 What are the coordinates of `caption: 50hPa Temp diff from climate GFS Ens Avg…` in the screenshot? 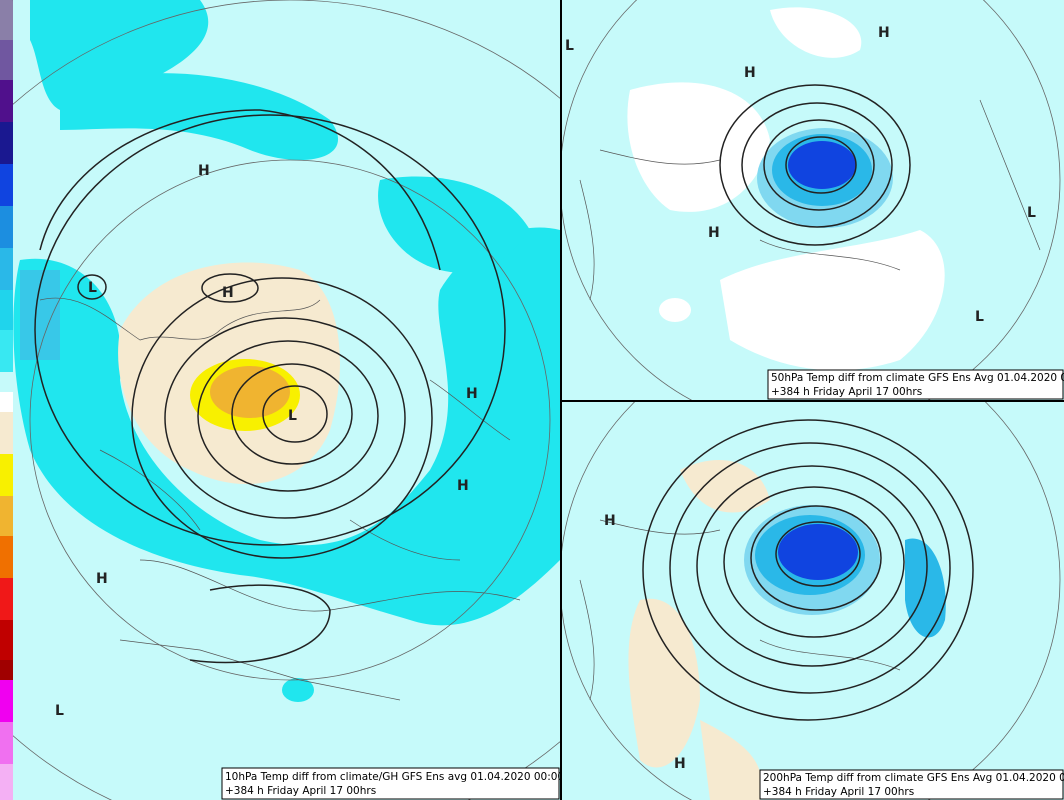 It's located at (917, 378).